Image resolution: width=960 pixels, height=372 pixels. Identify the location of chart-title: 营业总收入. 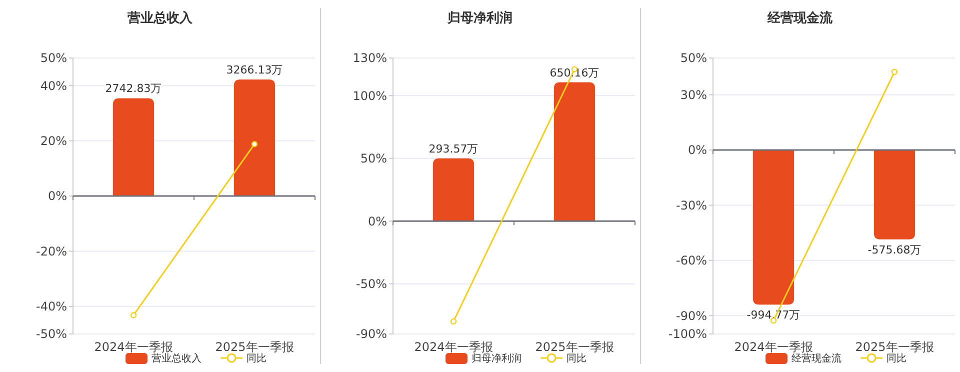
(160, 18).